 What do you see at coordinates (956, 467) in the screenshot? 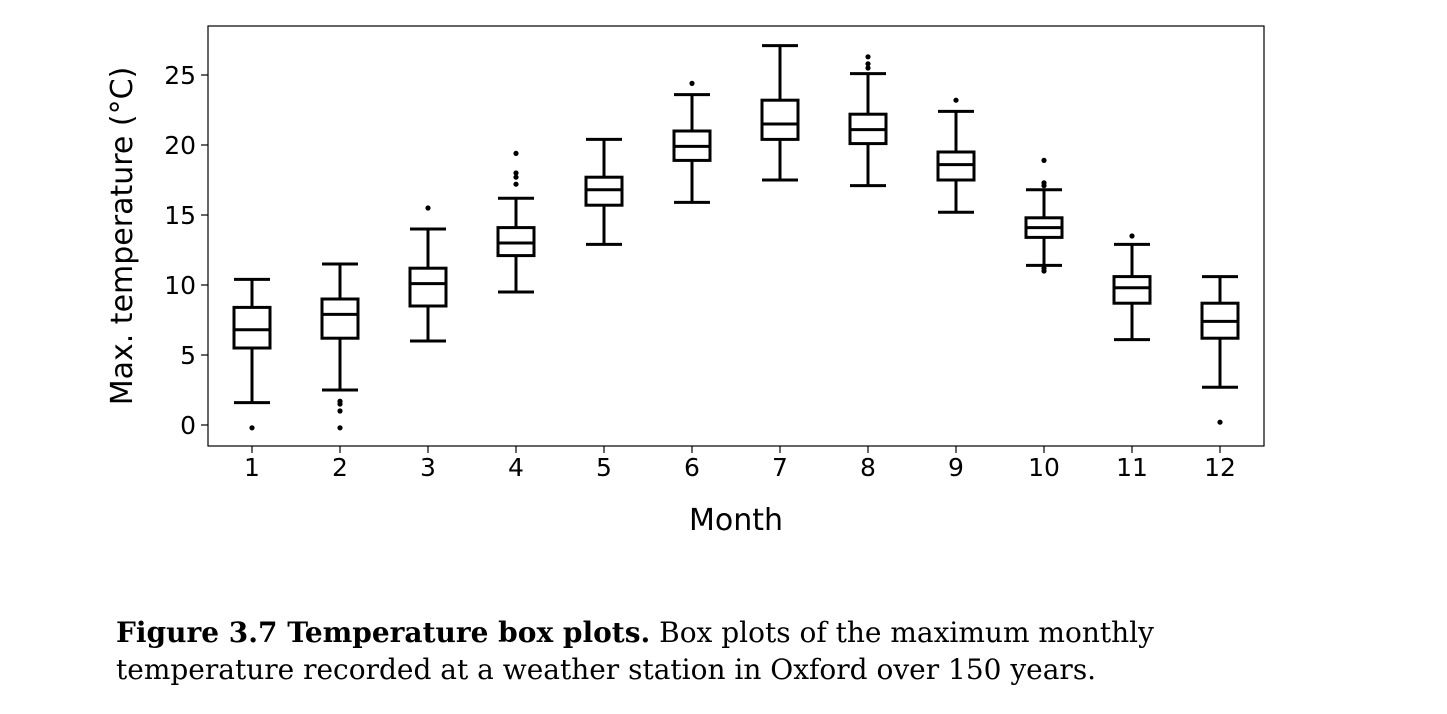
I see `x-tick-label: 9` at bounding box center [956, 467].